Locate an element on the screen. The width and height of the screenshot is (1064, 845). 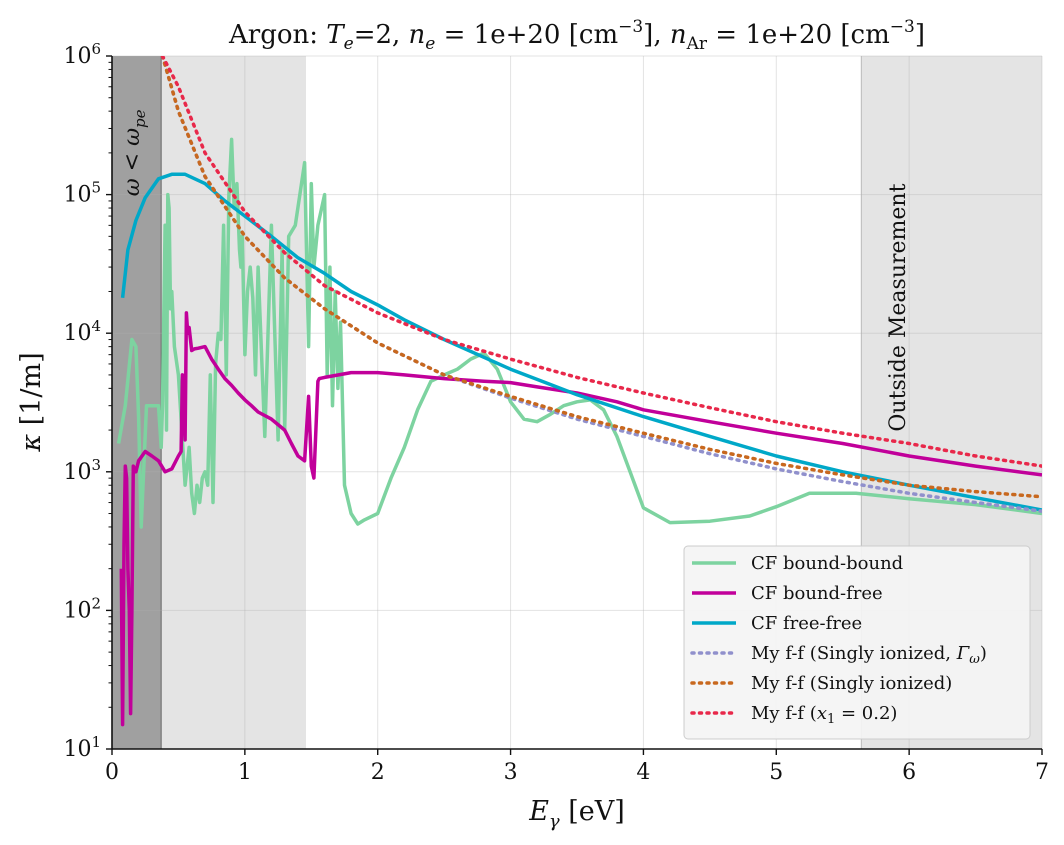
y-tick-label: 10⁴ is located at coordinates (82, 331).